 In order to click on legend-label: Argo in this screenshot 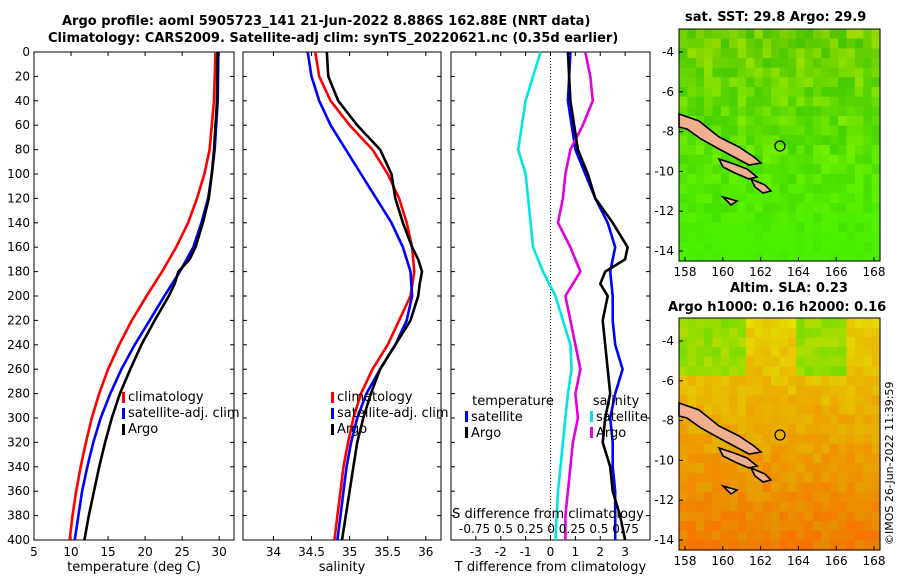, I will do `click(352, 429)`.